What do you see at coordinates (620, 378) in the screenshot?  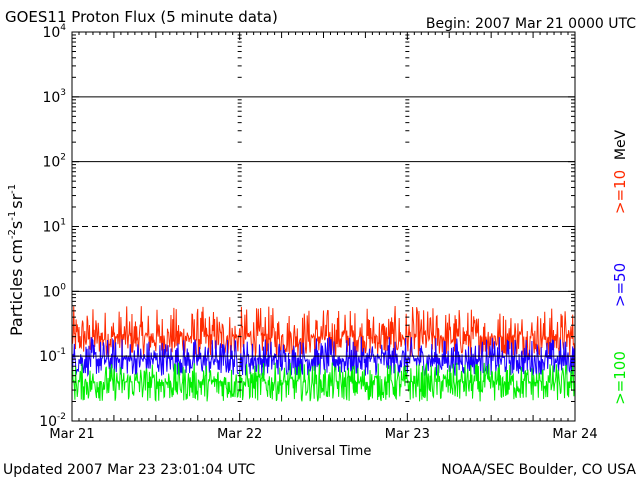 I see `legend-gt100: >=100` at bounding box center [620, 378].